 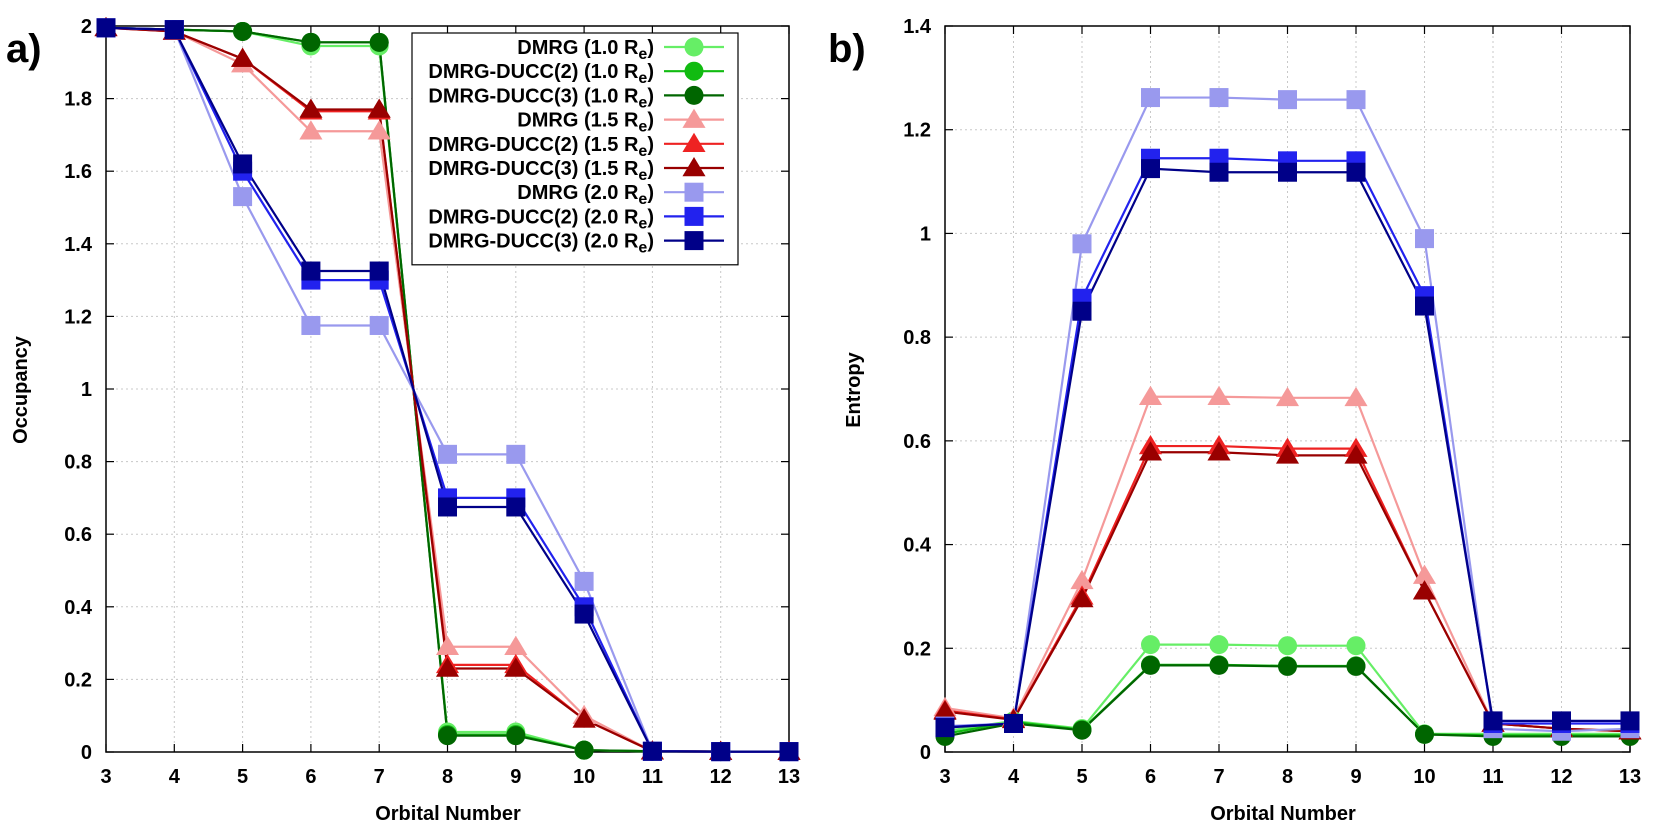 What do you see at coordinates (585, 50) in the screenshot?
I see `legend-entry-label: DMRG (1.0 Re)` at bounding box center [585, 50].